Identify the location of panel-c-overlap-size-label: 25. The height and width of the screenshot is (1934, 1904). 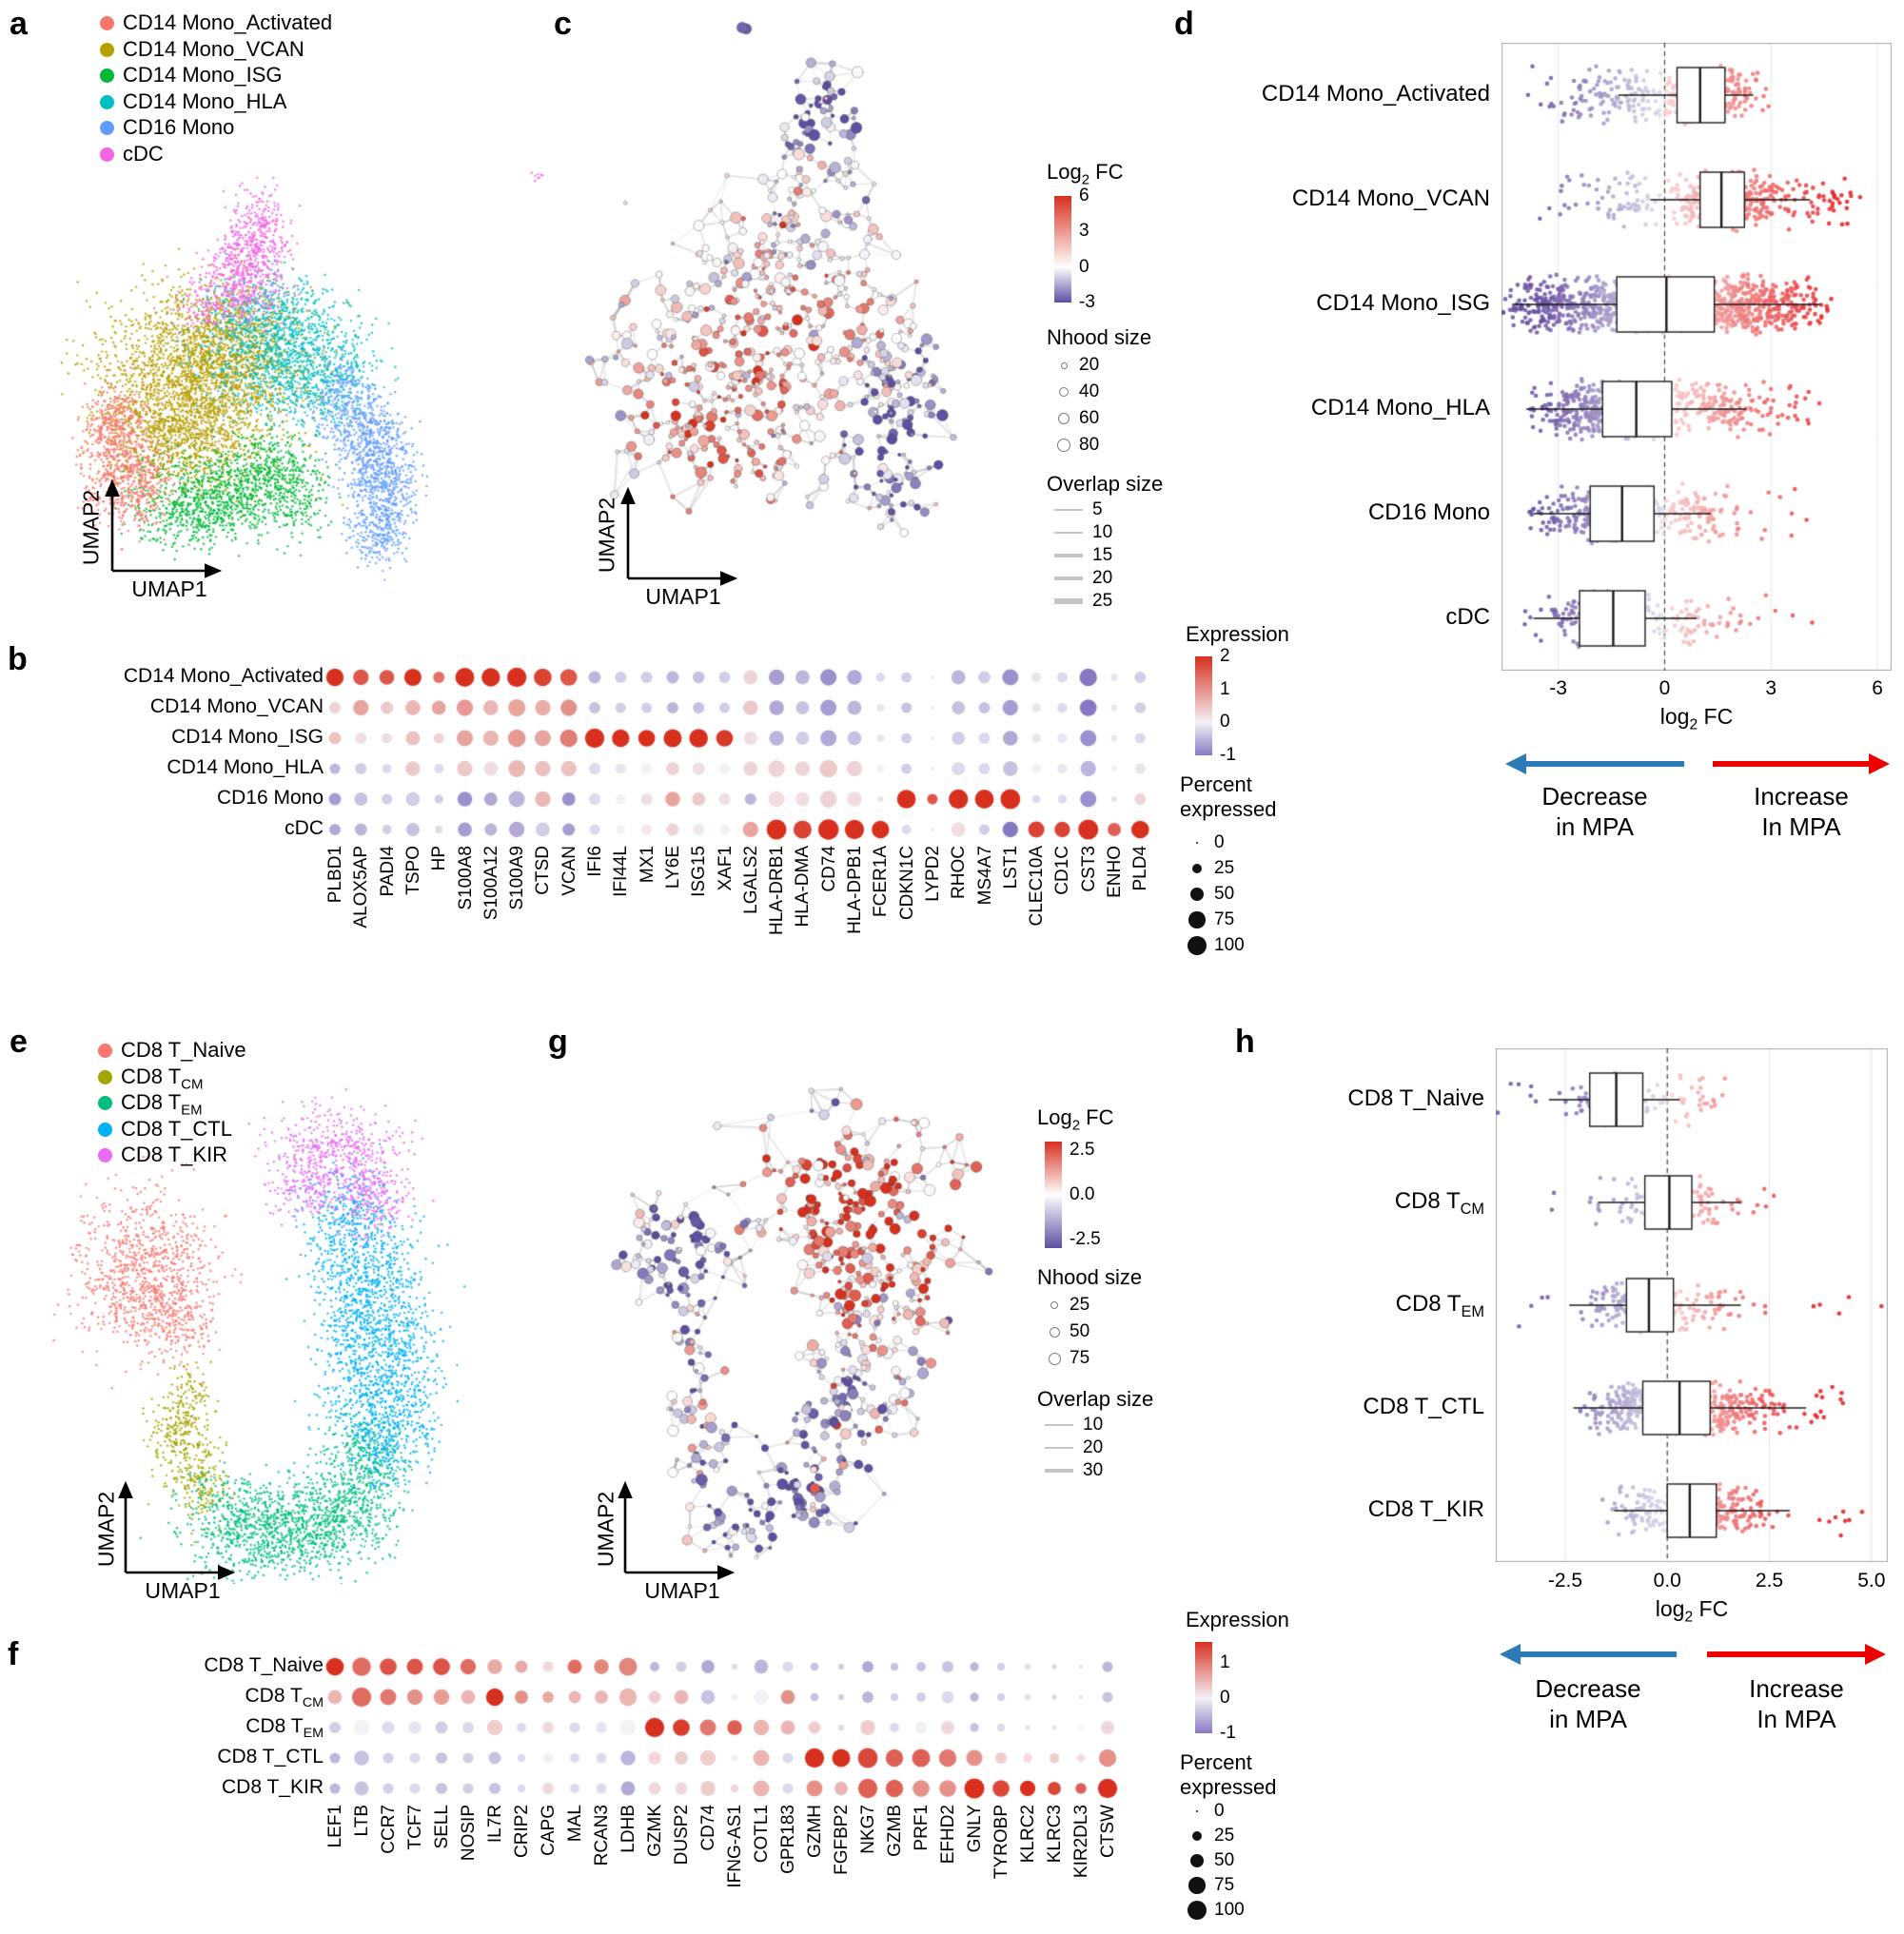
(1102, 601).